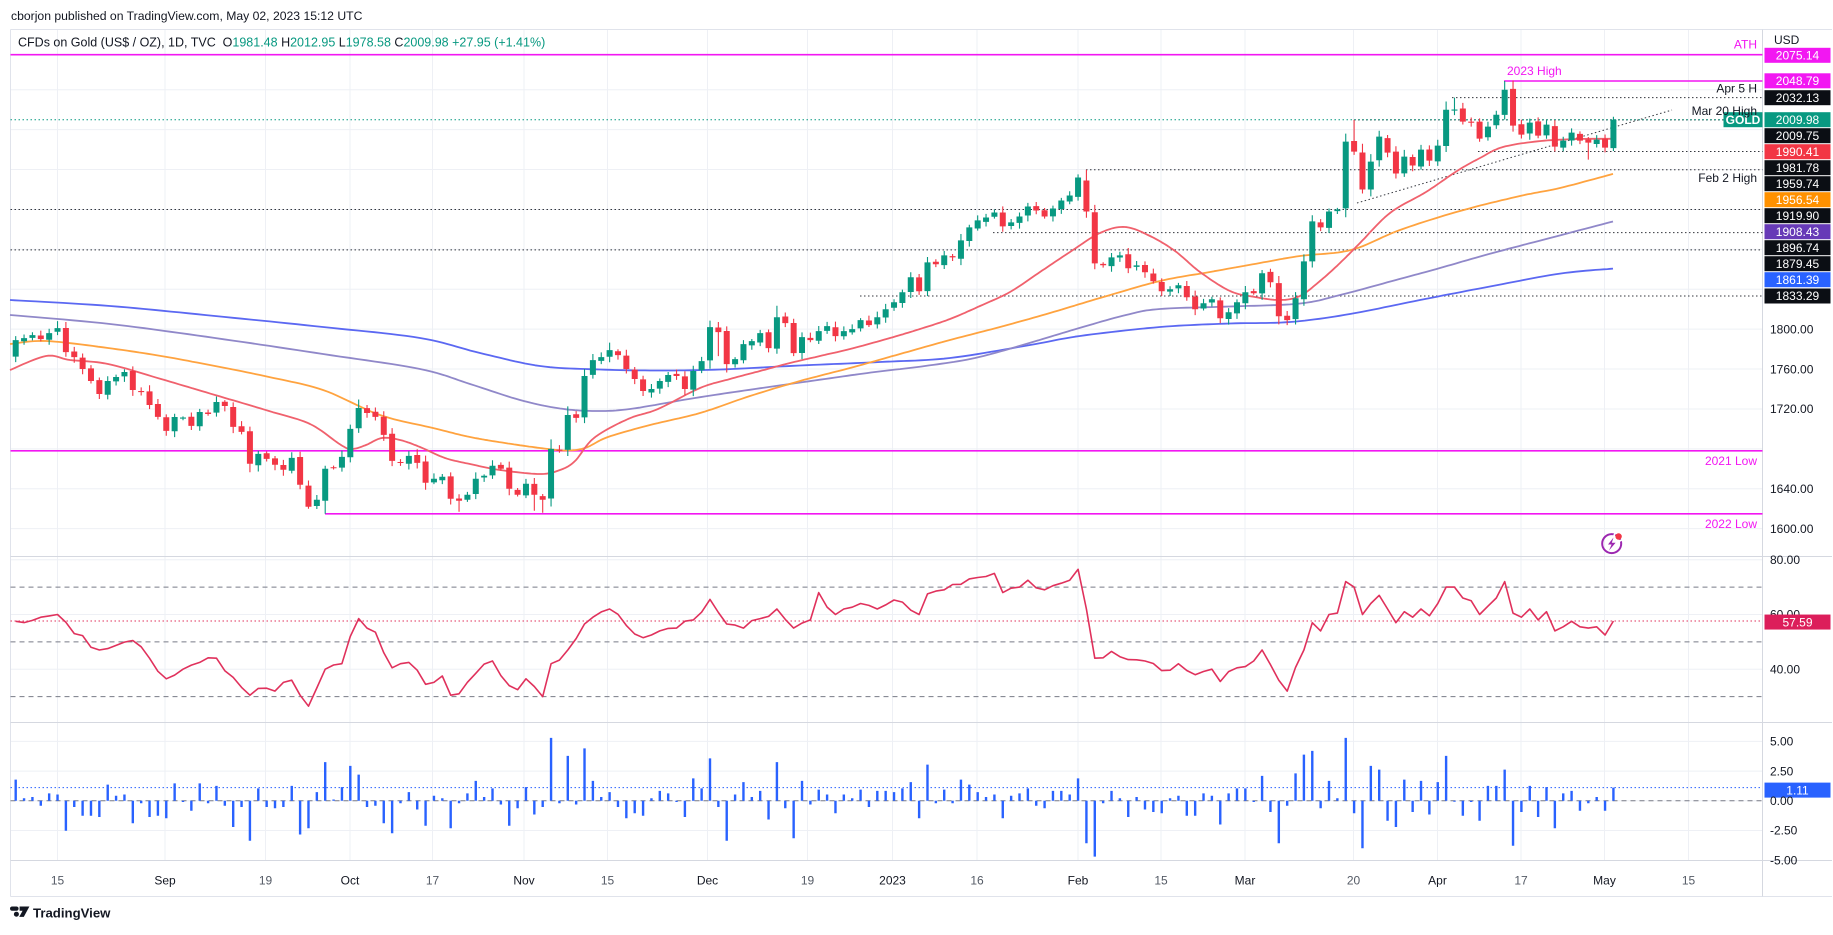  Describe the element at coordinates (1354, 881) in the screenshot. I see `svg-text: 20` at that location.